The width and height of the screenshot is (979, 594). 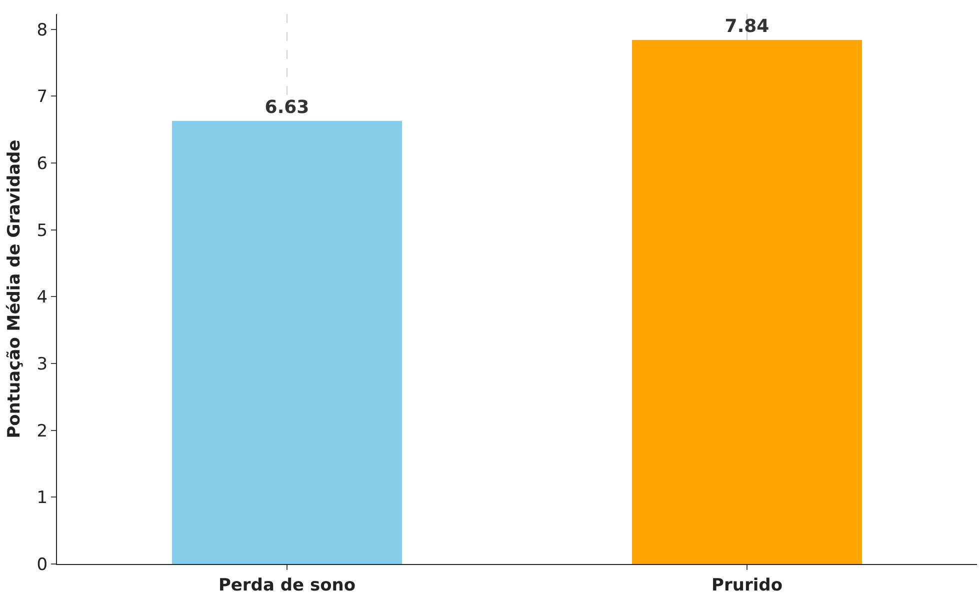 What do you see at coordinates (42, 364) in the screenshot?
I see `y-tick-label: 3` at bounding box center [42, 364].